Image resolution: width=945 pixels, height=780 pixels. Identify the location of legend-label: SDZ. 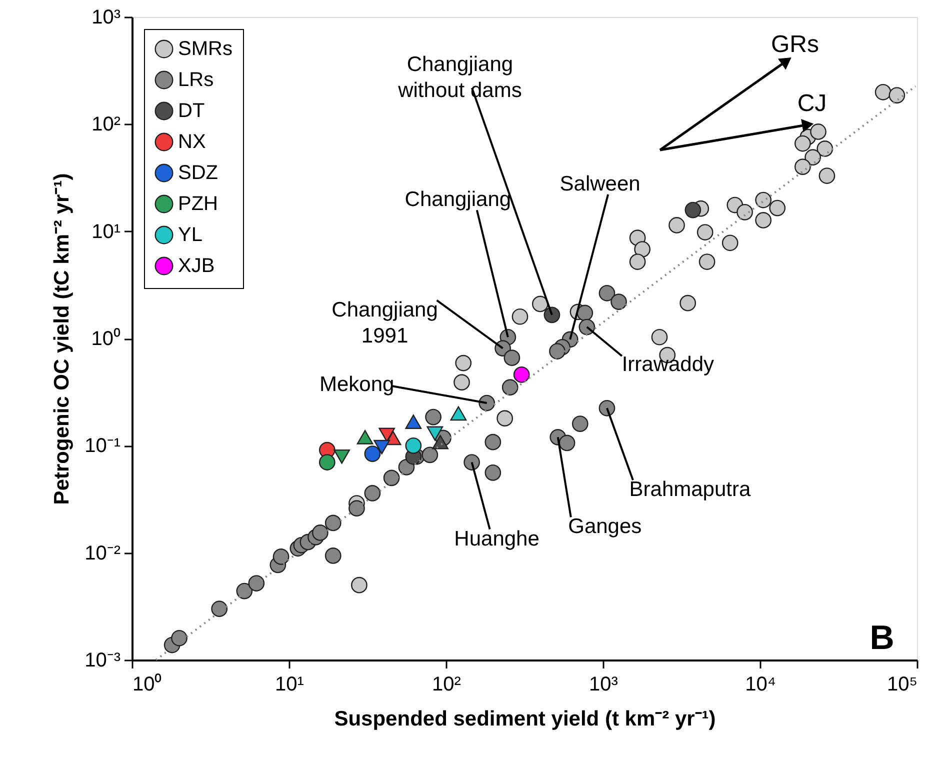
(198, 173).